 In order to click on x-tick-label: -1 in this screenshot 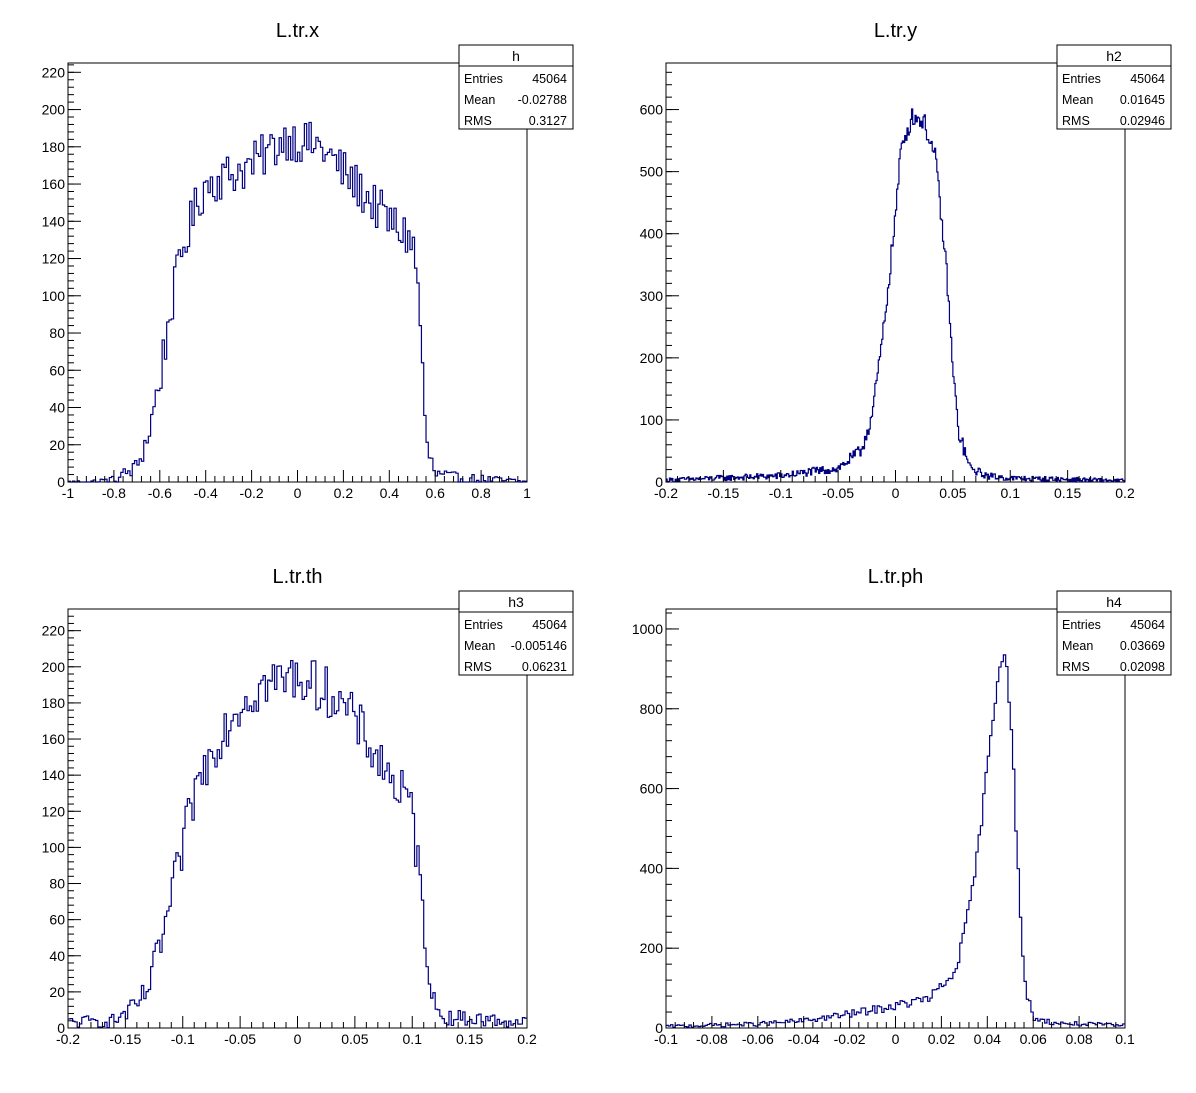, I will do `click(68, 493)`.